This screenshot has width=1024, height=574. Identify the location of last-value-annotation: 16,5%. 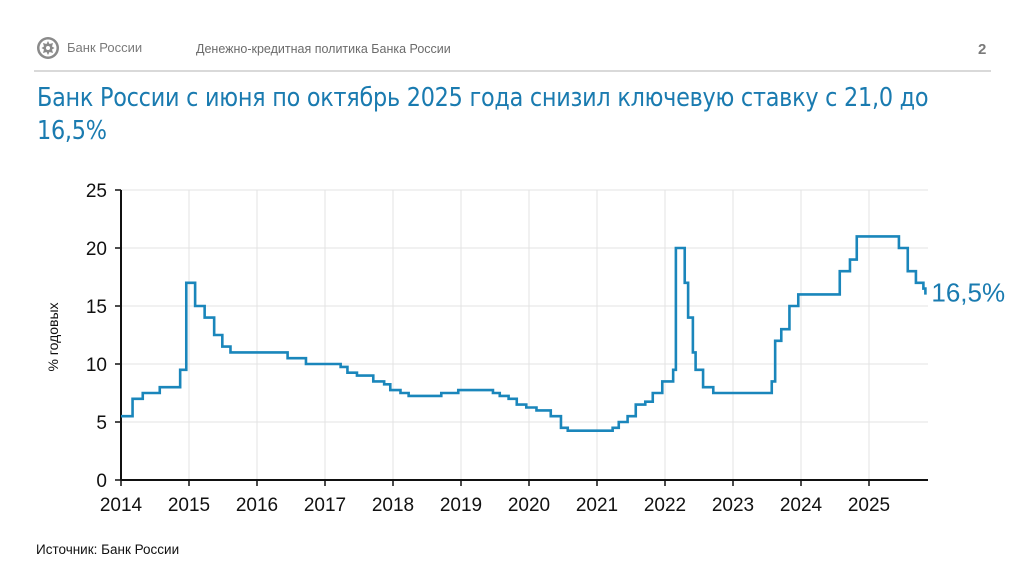
(968, 293).